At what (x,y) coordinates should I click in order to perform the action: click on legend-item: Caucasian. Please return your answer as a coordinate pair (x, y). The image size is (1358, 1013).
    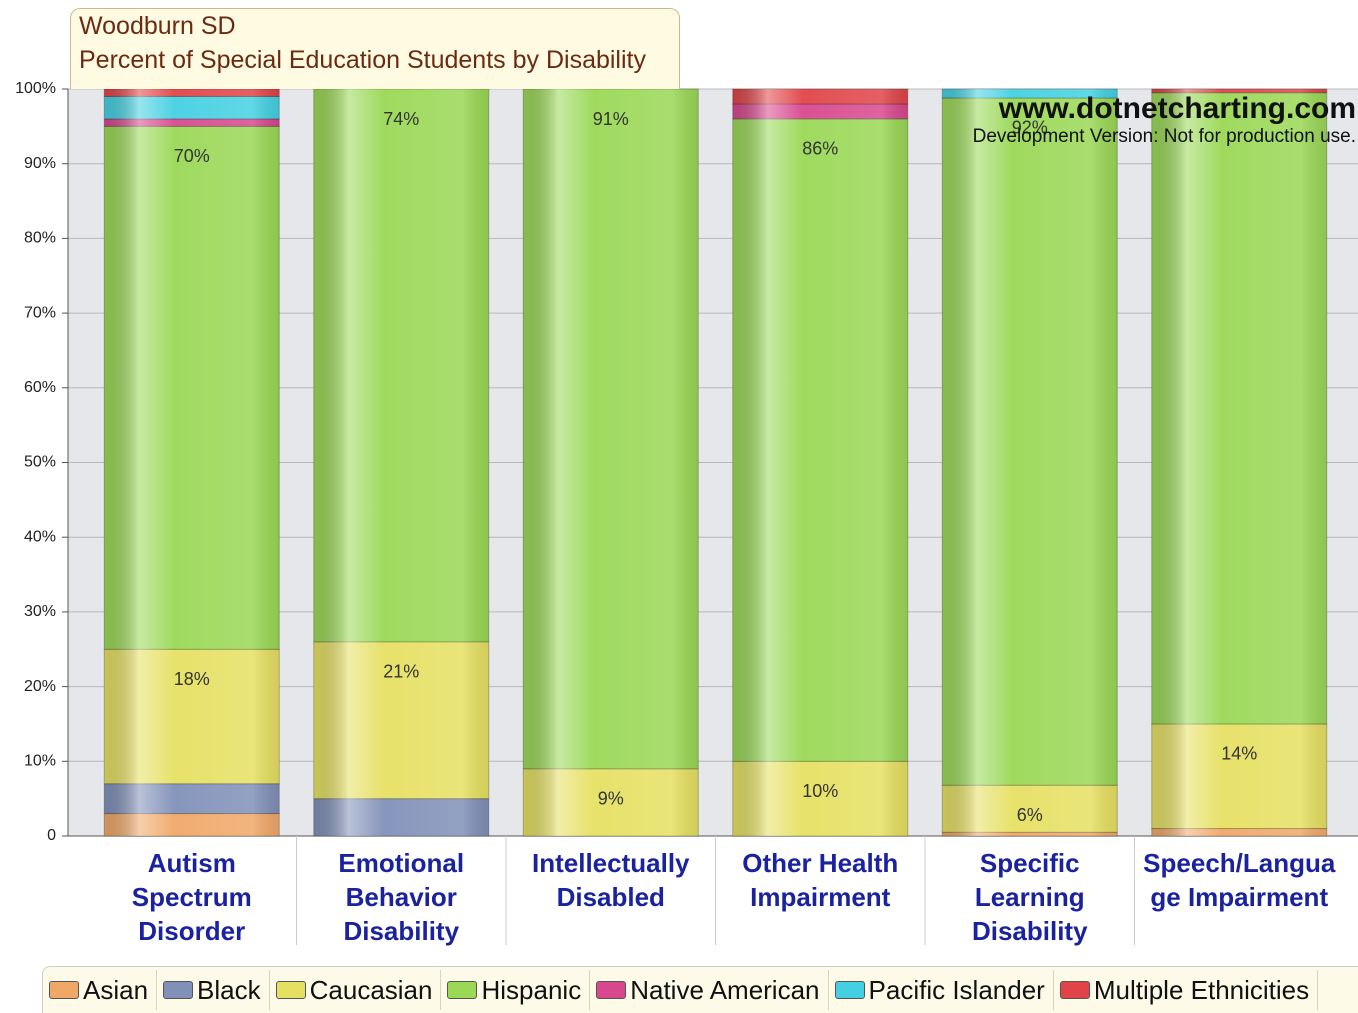
    Looking at the image, I should click on (356, 990).